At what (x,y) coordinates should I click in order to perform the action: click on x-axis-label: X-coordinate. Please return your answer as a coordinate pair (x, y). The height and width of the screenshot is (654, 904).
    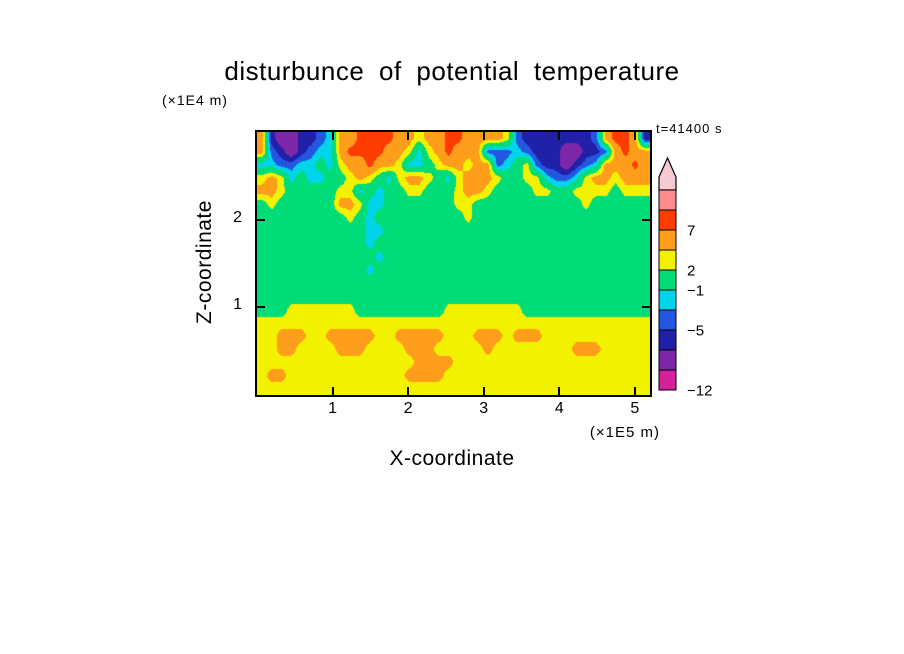
    Looking at the image, I should click on (452, 458).